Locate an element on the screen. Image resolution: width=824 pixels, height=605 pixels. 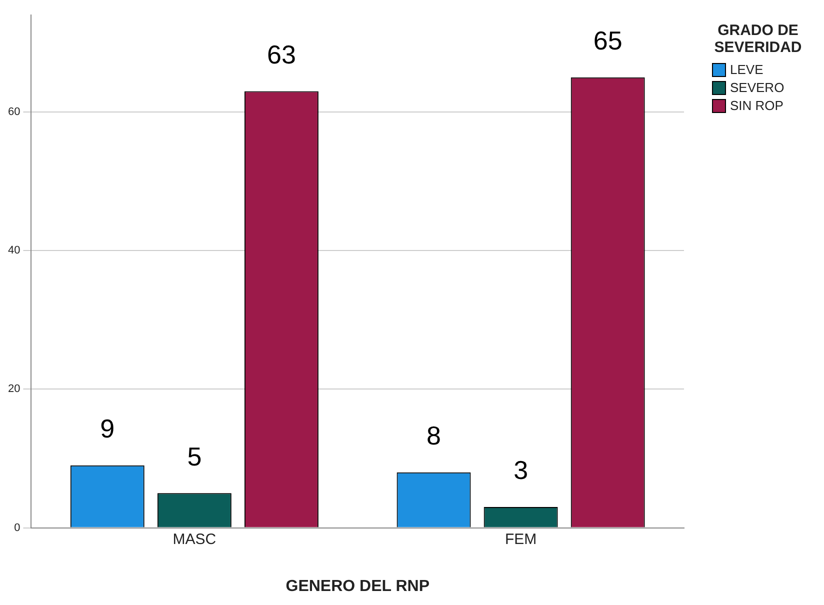
x-tick-label: MASC is located at coordinates (194, 539).